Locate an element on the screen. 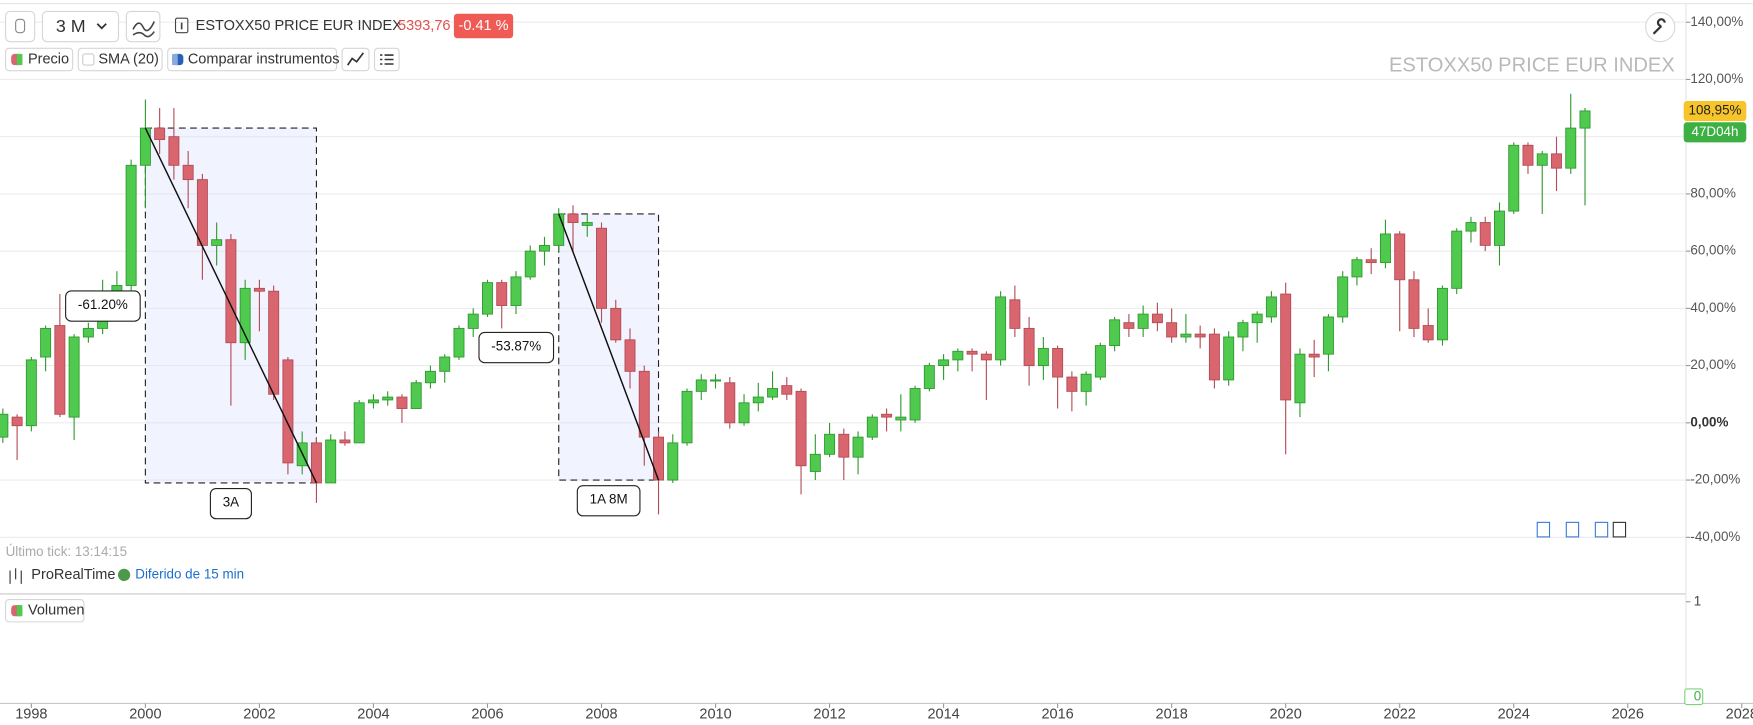 The width and height of the screenshot is (1753, 725). last-tick: Último tick: 13:14:15 is located at coordinates (66, 551).